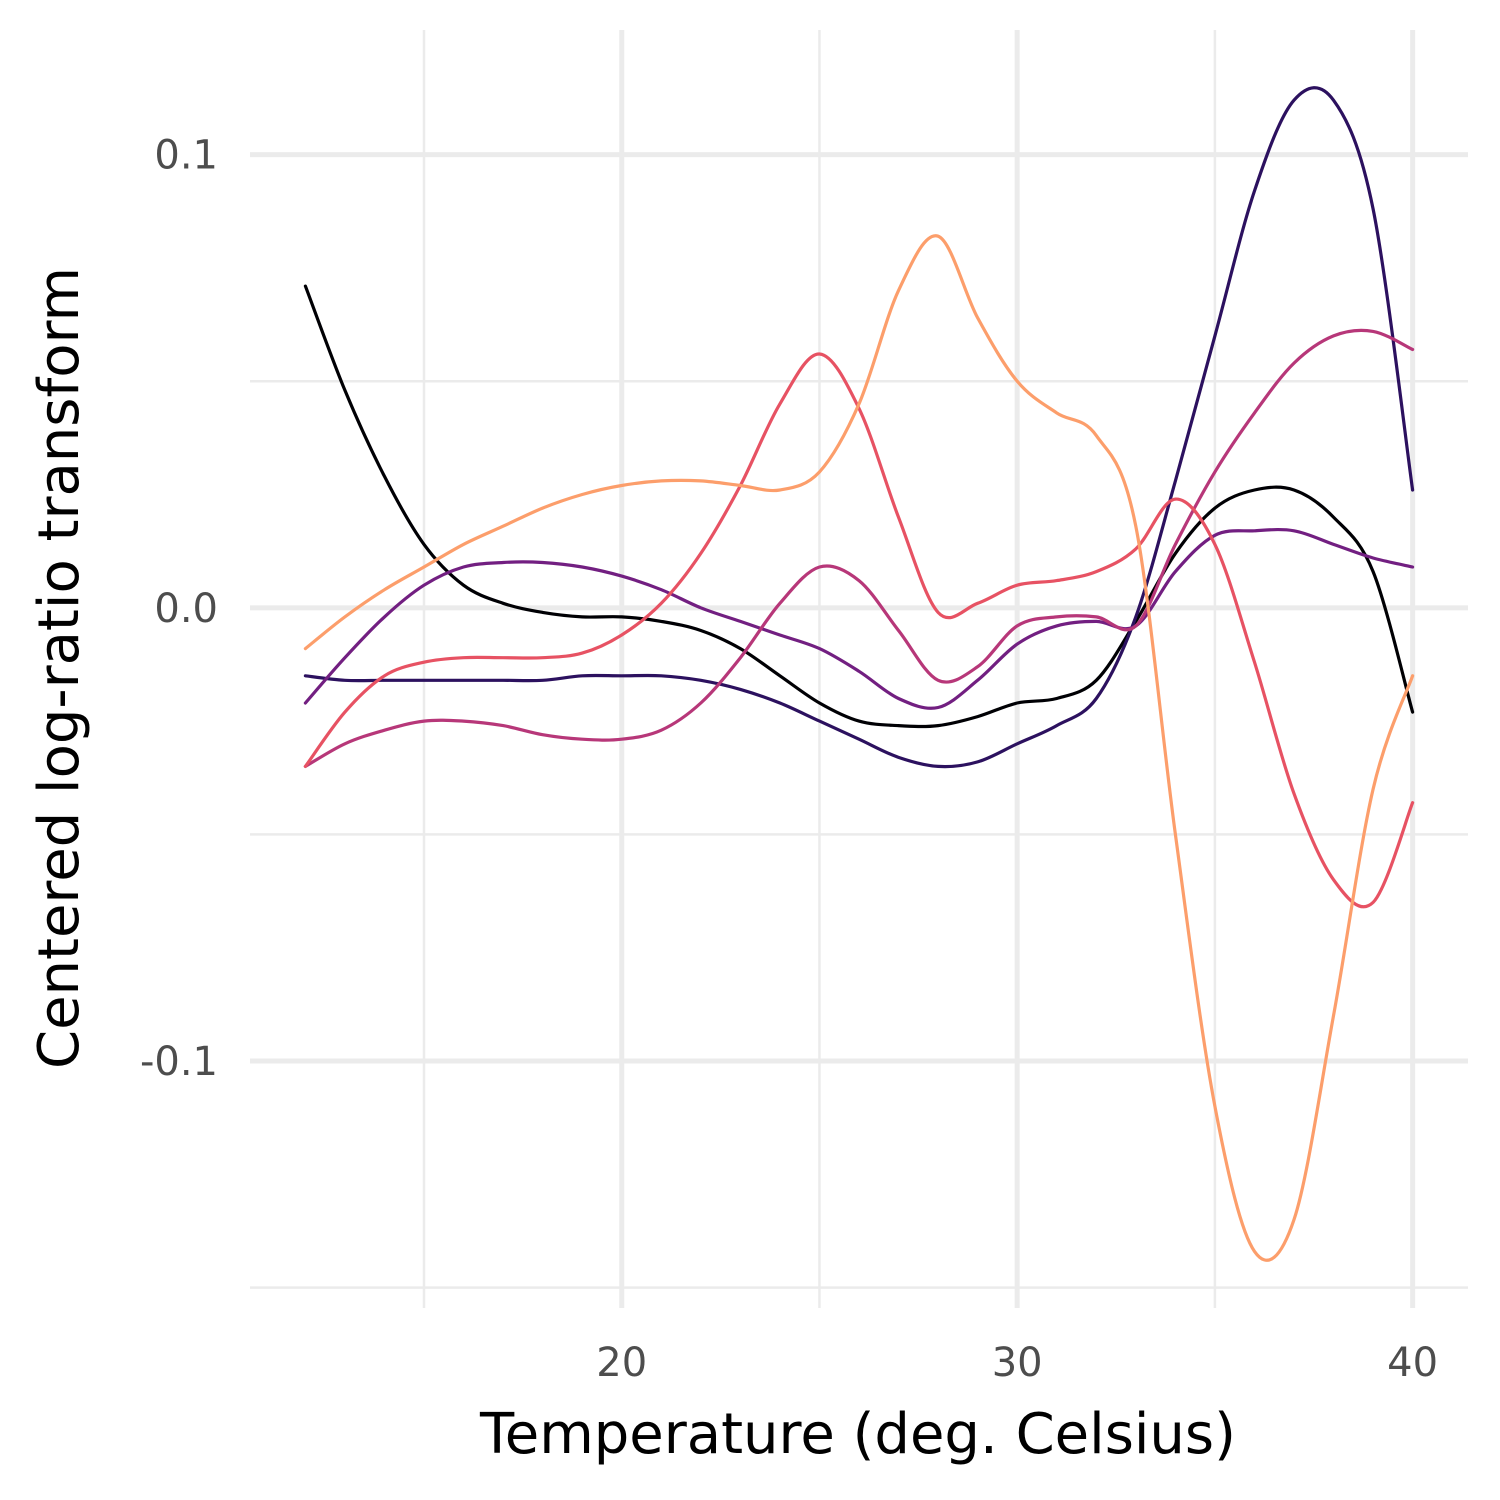  I want to click on y-axis-title: Centered log-ratio transform, so click(59, 668).